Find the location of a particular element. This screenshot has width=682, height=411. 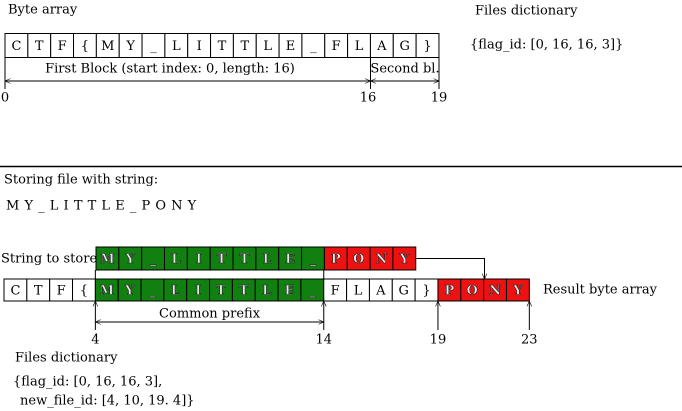

index: 0 is located at coordinates (5, 98).